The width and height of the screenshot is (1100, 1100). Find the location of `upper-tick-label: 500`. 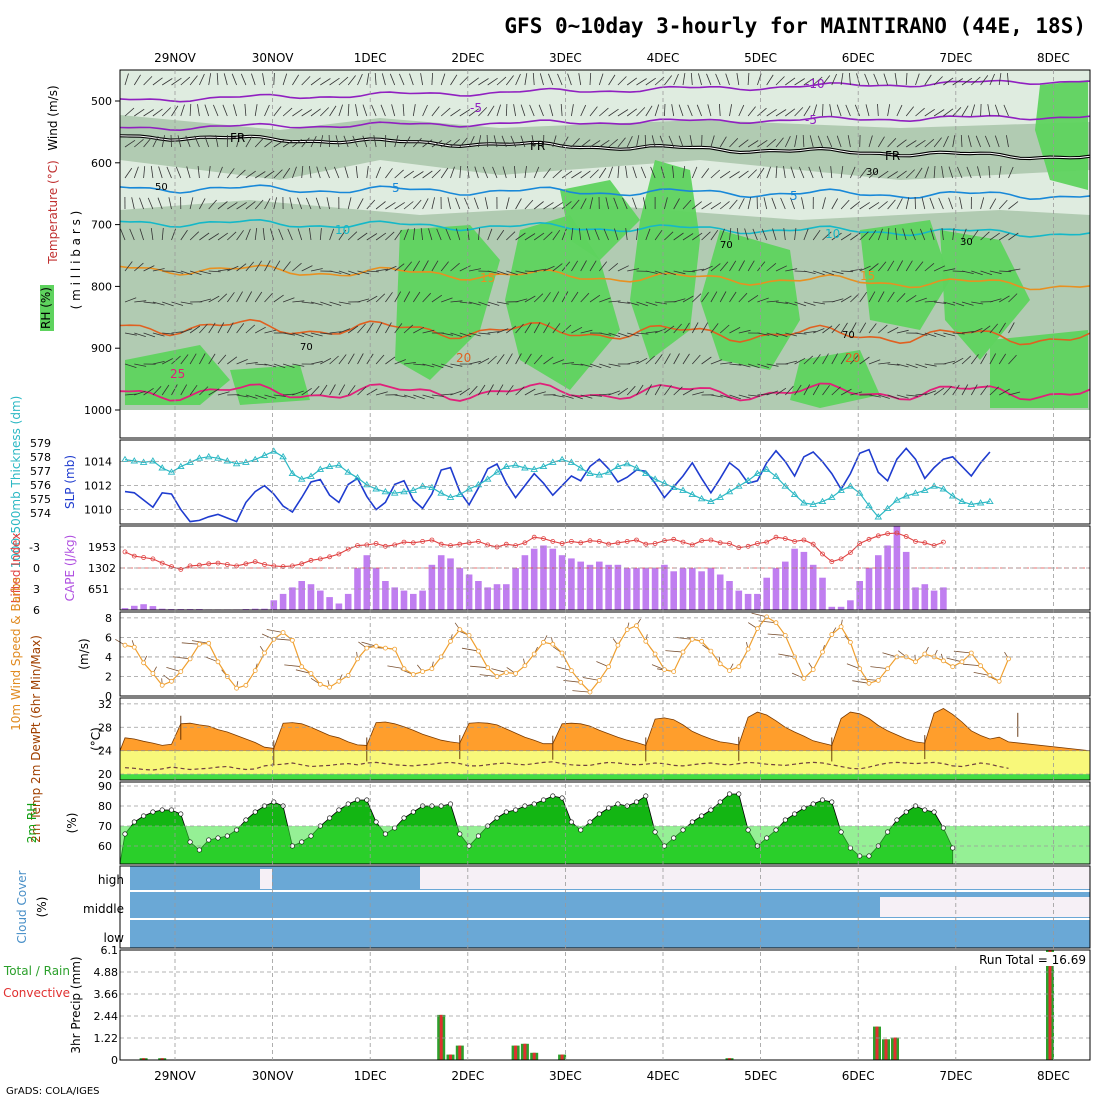

upper-tick-label: 500 is located at coordinates (101, 101).